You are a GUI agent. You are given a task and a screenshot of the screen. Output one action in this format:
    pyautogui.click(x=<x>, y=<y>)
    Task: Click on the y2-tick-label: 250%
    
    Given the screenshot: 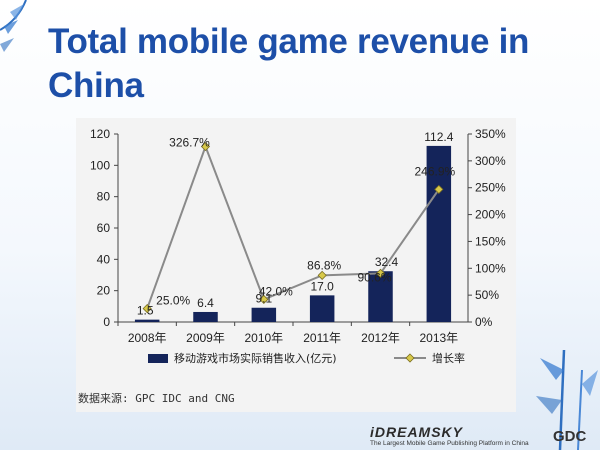 What is the action you would take?
    pyautogui.click(x=490, y=188)
    